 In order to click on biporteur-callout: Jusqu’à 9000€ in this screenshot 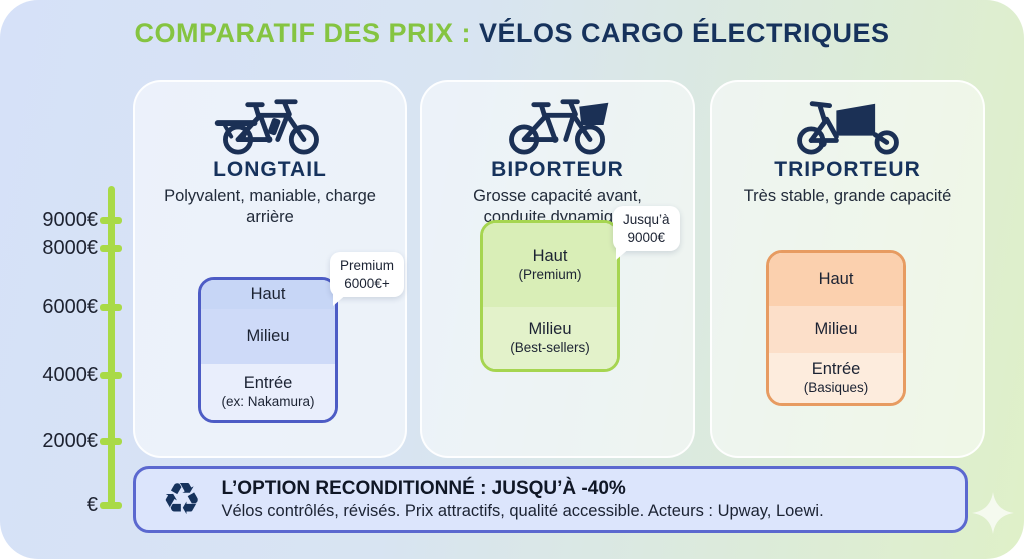, I will do `click(646, 233)`.